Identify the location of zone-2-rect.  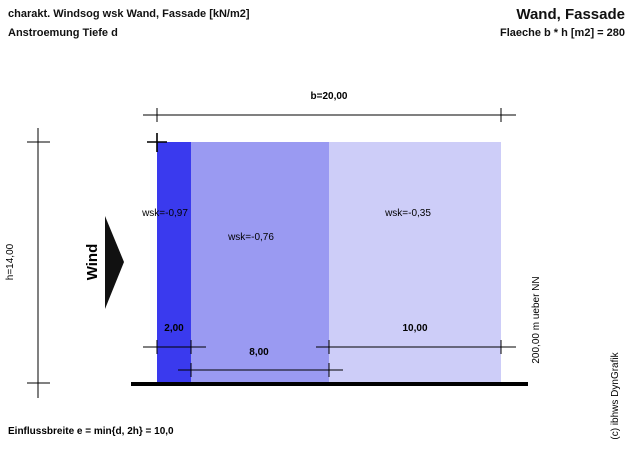
(260, 262).